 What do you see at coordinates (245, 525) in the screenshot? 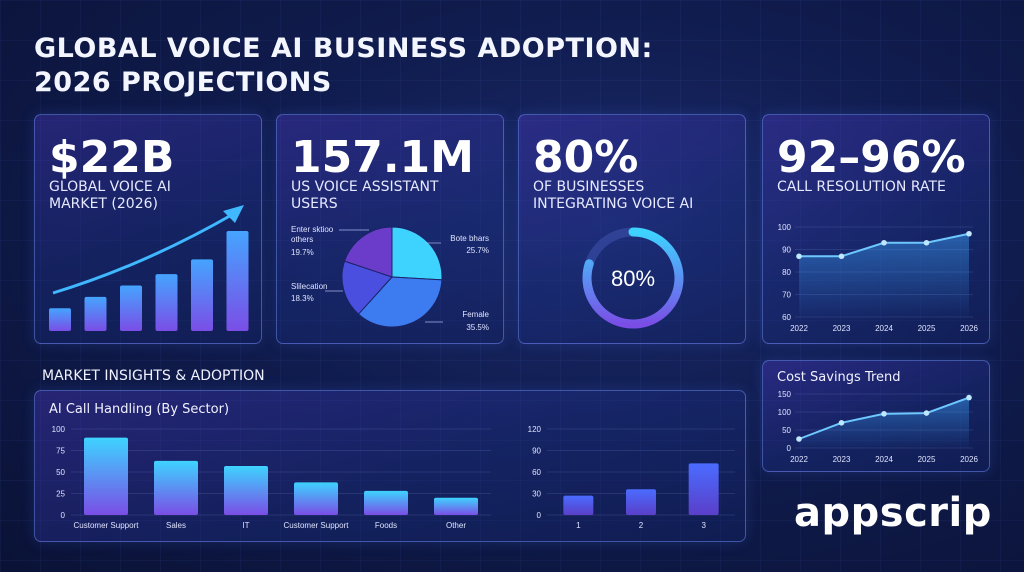
I see `x-category-label: IT` at bounding box center [245, 525].